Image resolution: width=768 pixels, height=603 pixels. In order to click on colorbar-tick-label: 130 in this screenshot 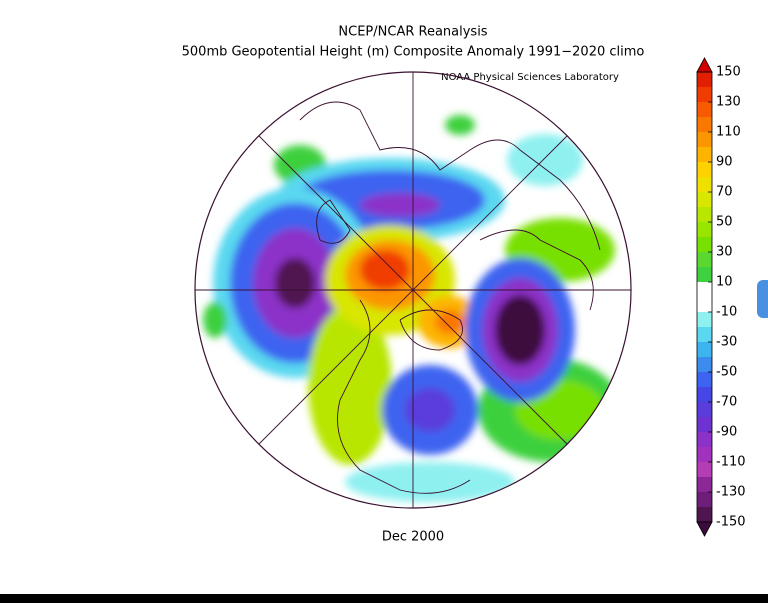, I will do `click(728, 102)`.